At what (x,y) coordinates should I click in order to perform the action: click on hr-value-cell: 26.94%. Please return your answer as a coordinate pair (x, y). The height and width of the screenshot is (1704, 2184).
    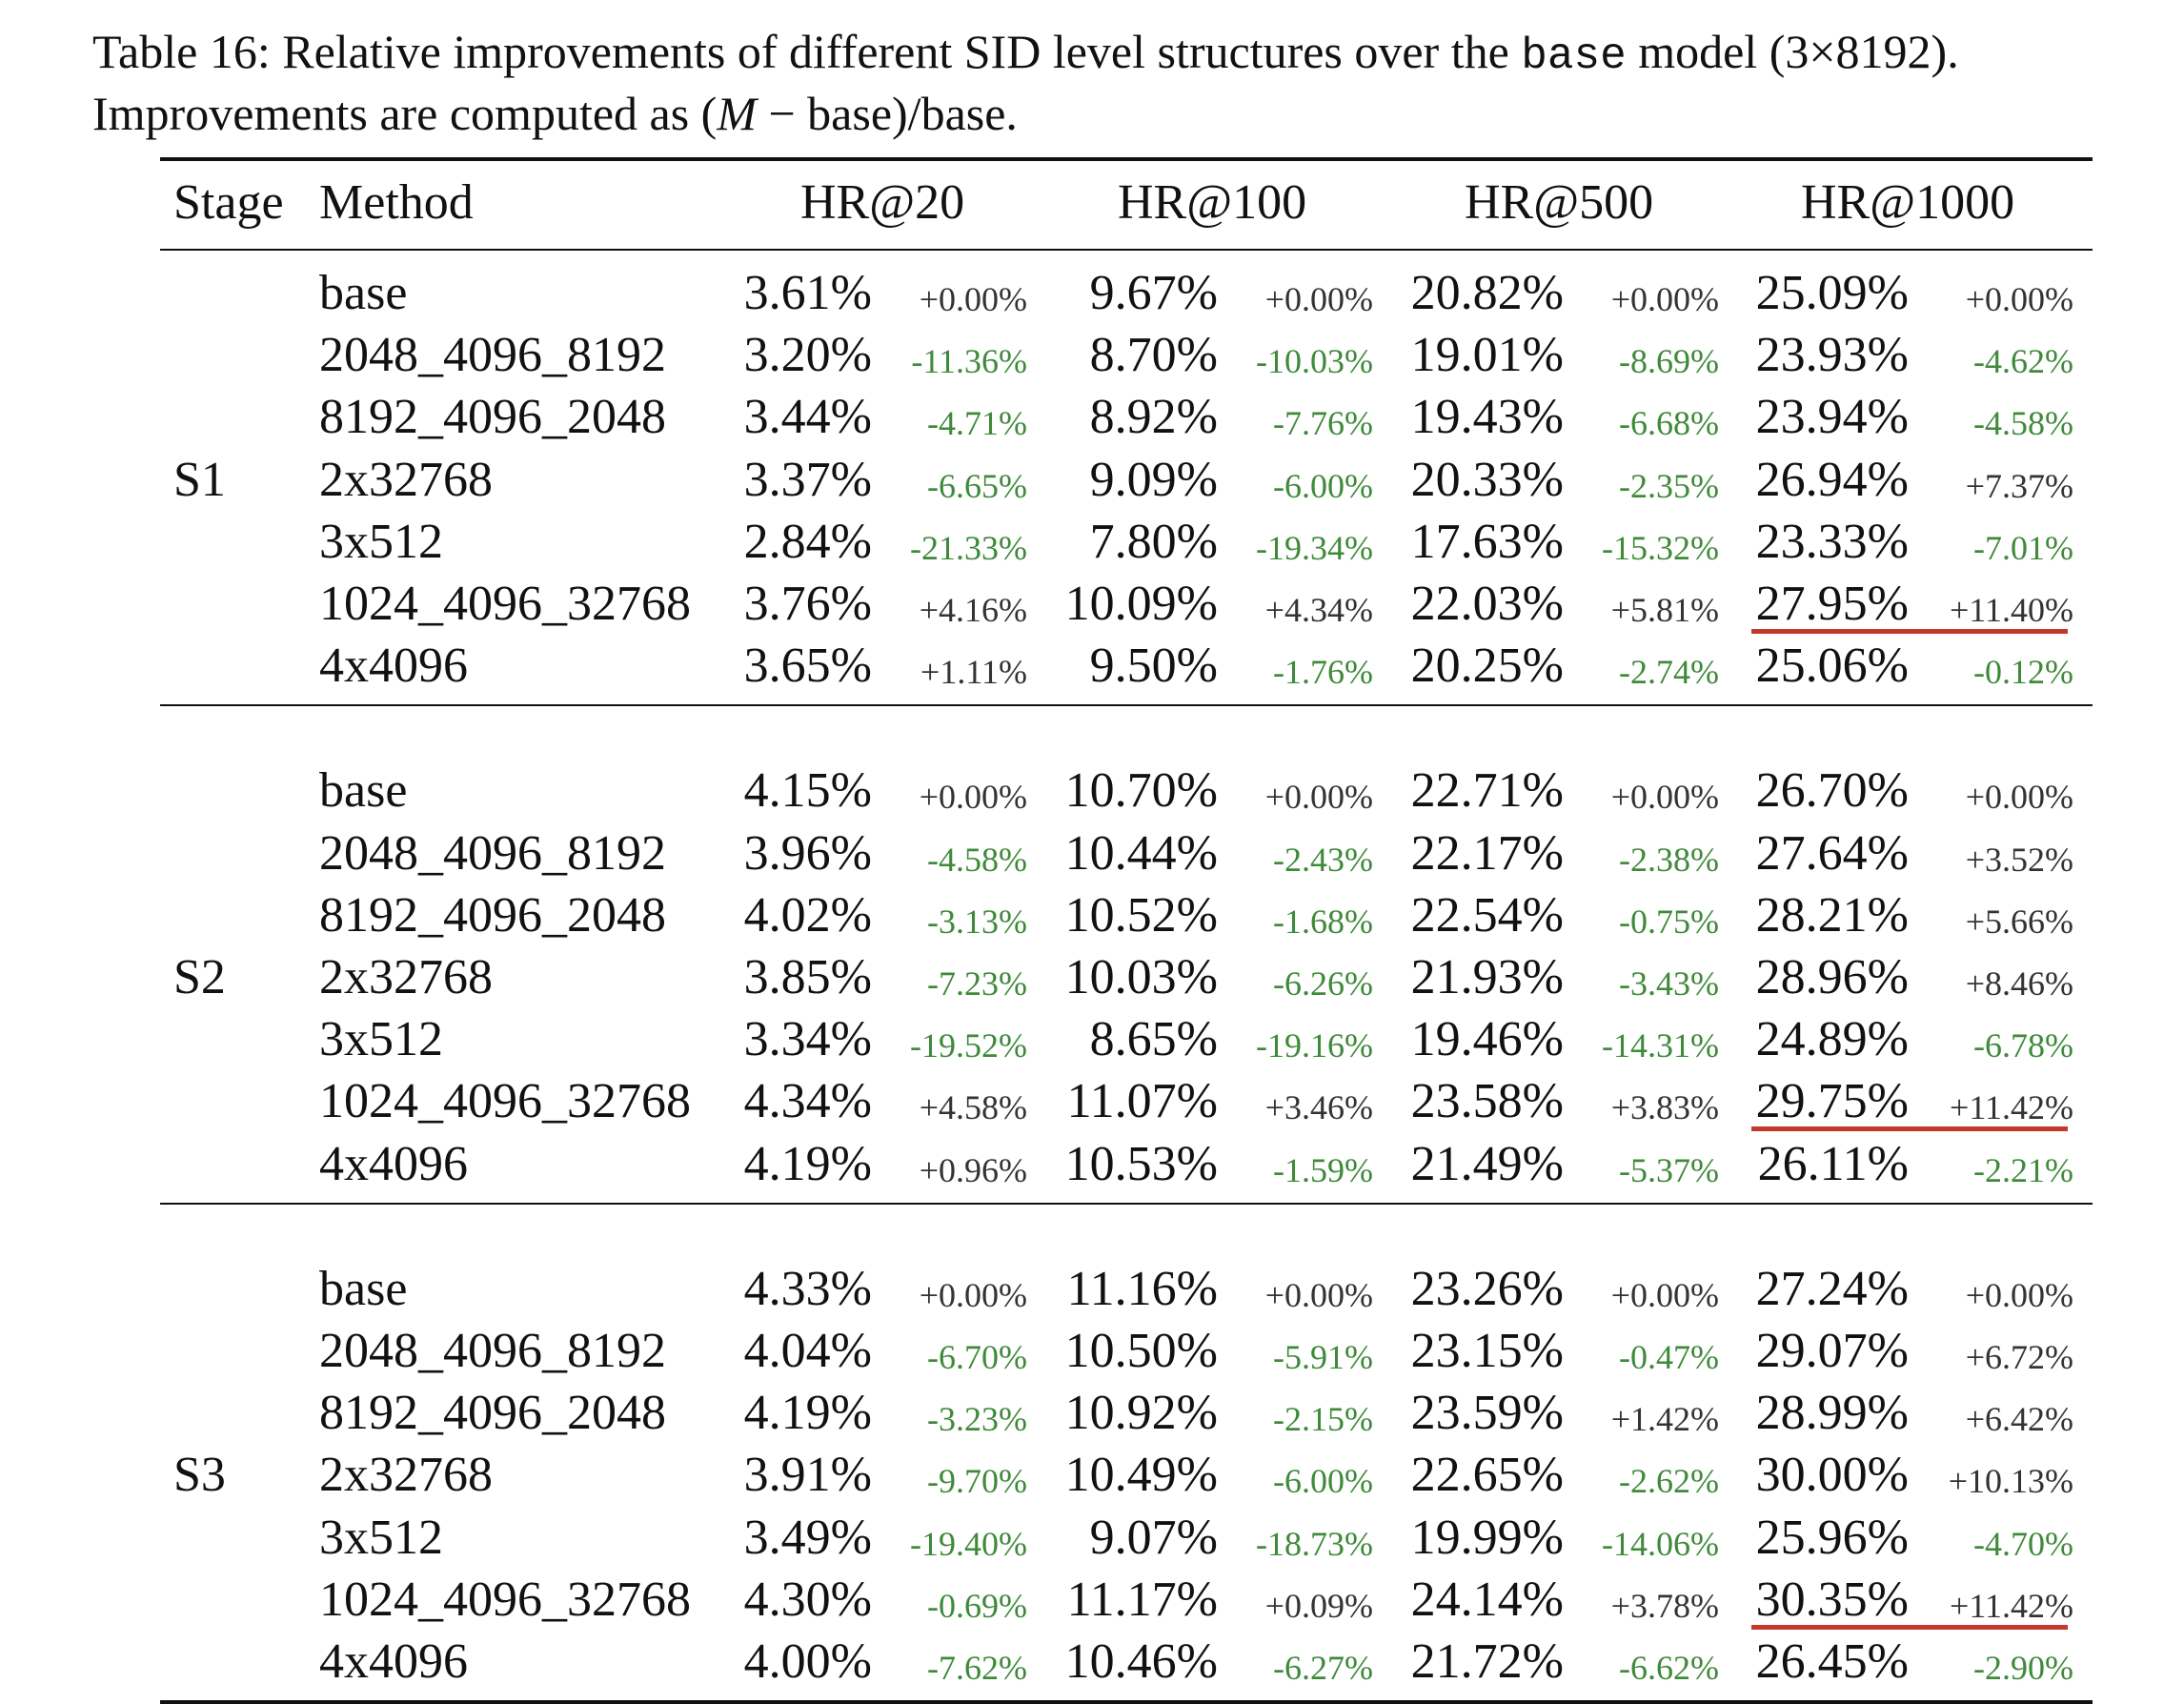
    Looking at the image, I should click on (1832, 479).